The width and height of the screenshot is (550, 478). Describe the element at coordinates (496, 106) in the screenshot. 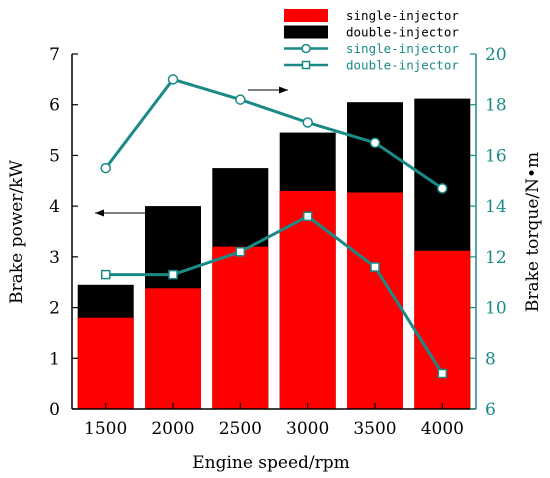

I see `y-right-tick-label: 18` at that location.